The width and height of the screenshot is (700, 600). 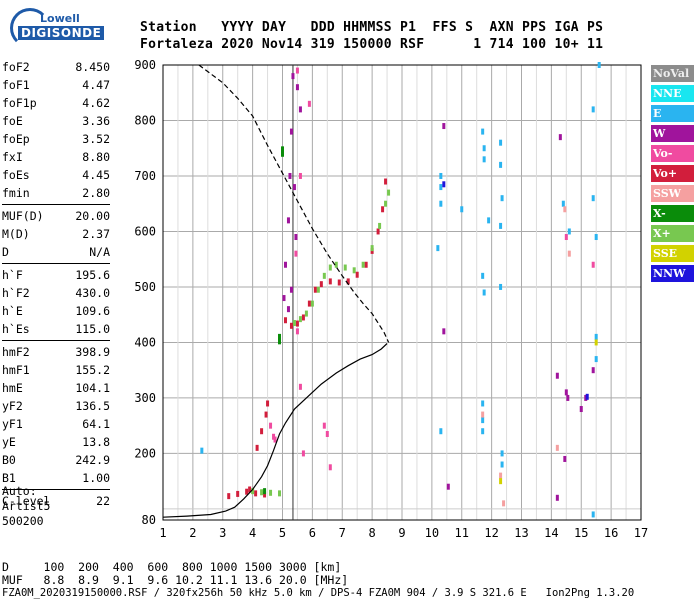 What do you see at coordinates (16, 67) in the screenshot?
I see `param-name: foF2` at bounding box center [16, 67].